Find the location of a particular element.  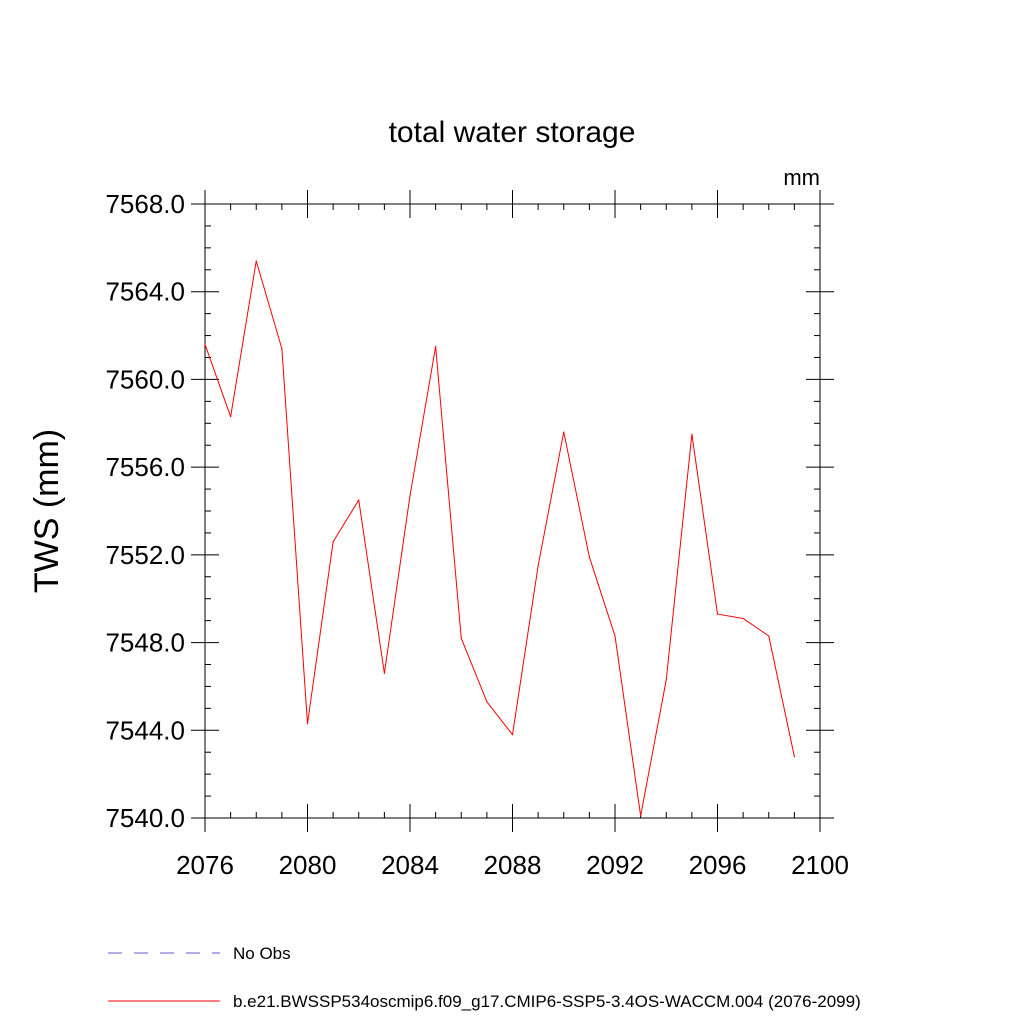

chart-title: total water storage is located at coordinates (512, 132).